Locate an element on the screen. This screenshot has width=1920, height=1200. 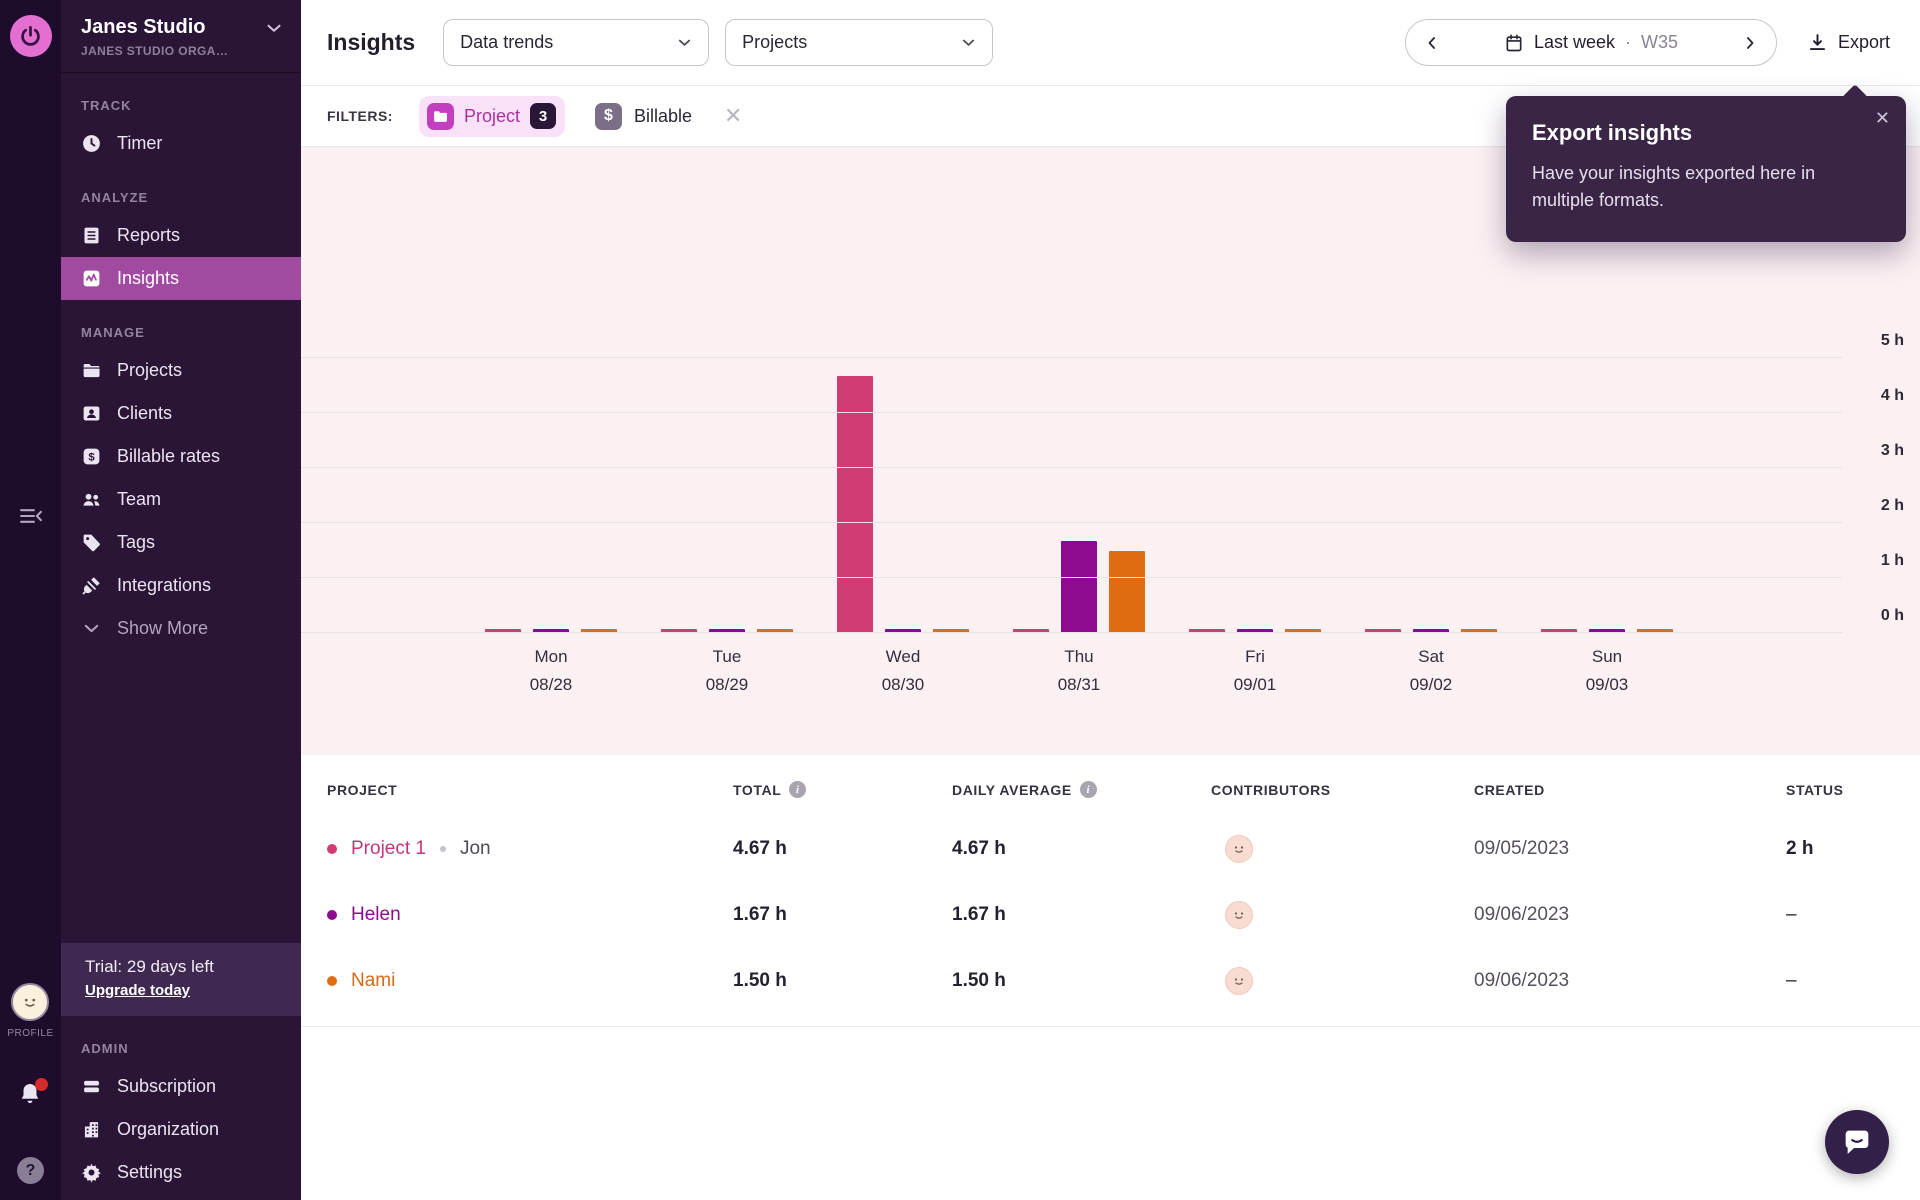
data-trends-dropdown: Data trends is located at coordinates (576, 42).